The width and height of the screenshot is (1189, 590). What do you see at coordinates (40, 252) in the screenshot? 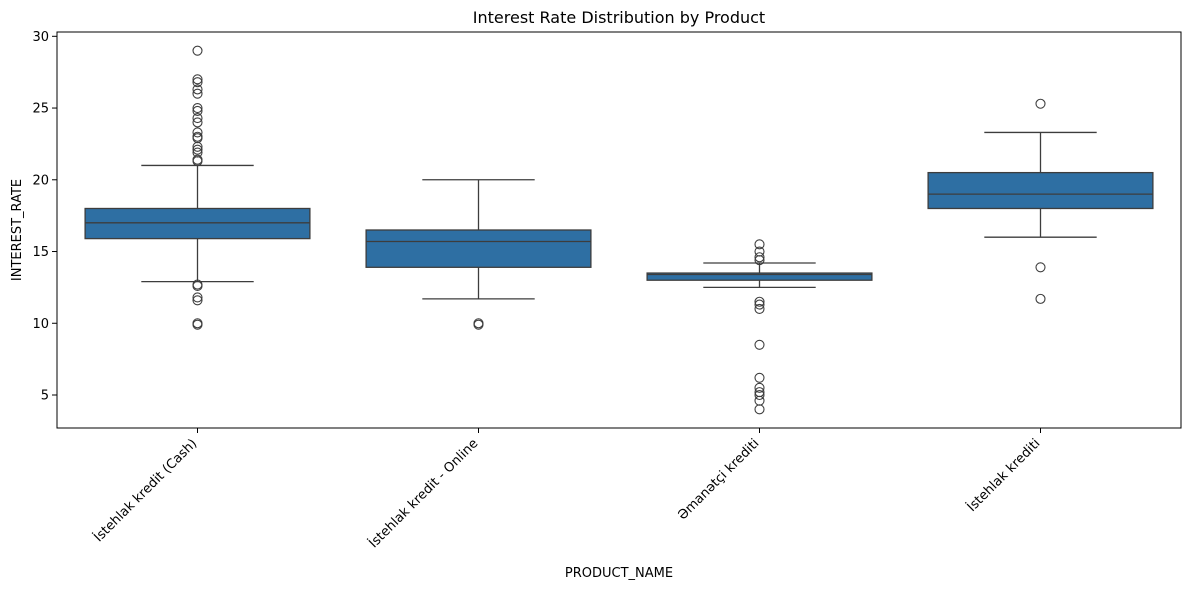
I see `y-tick-label: 15` at bounding box center [40, 252].